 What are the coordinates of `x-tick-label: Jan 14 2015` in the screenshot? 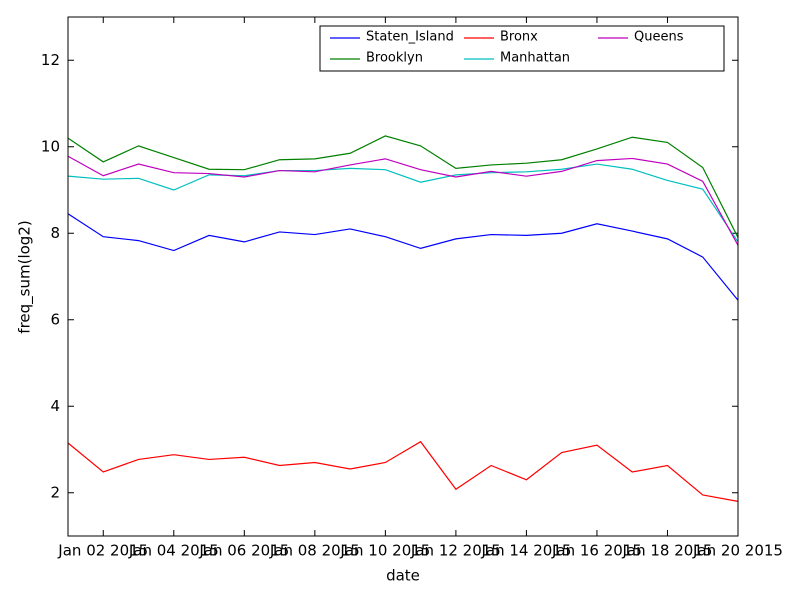 It's located at (525, 551).